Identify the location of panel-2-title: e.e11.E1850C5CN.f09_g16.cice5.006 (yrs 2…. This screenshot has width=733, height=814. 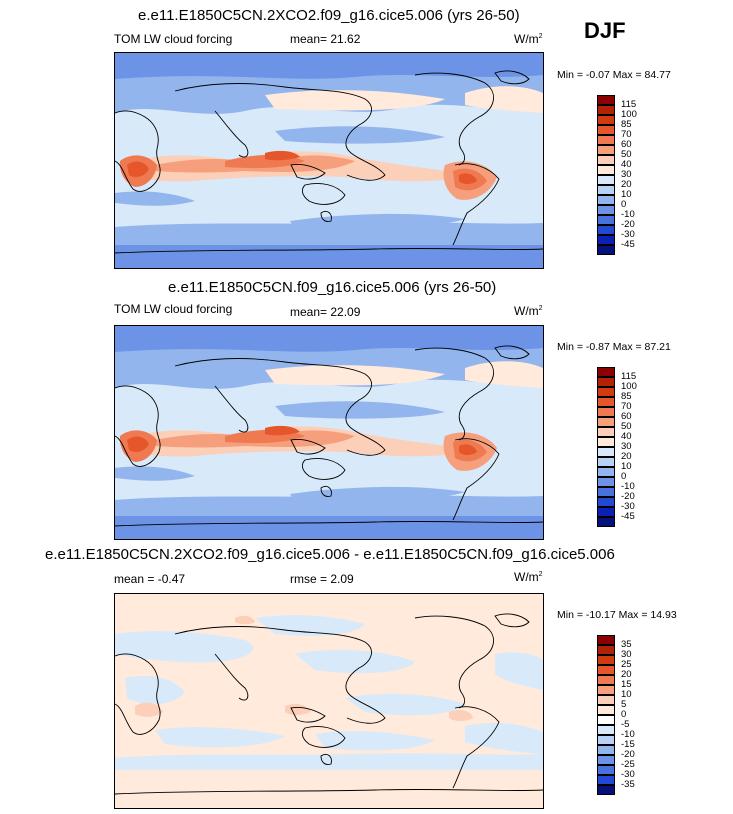
(332, 287).